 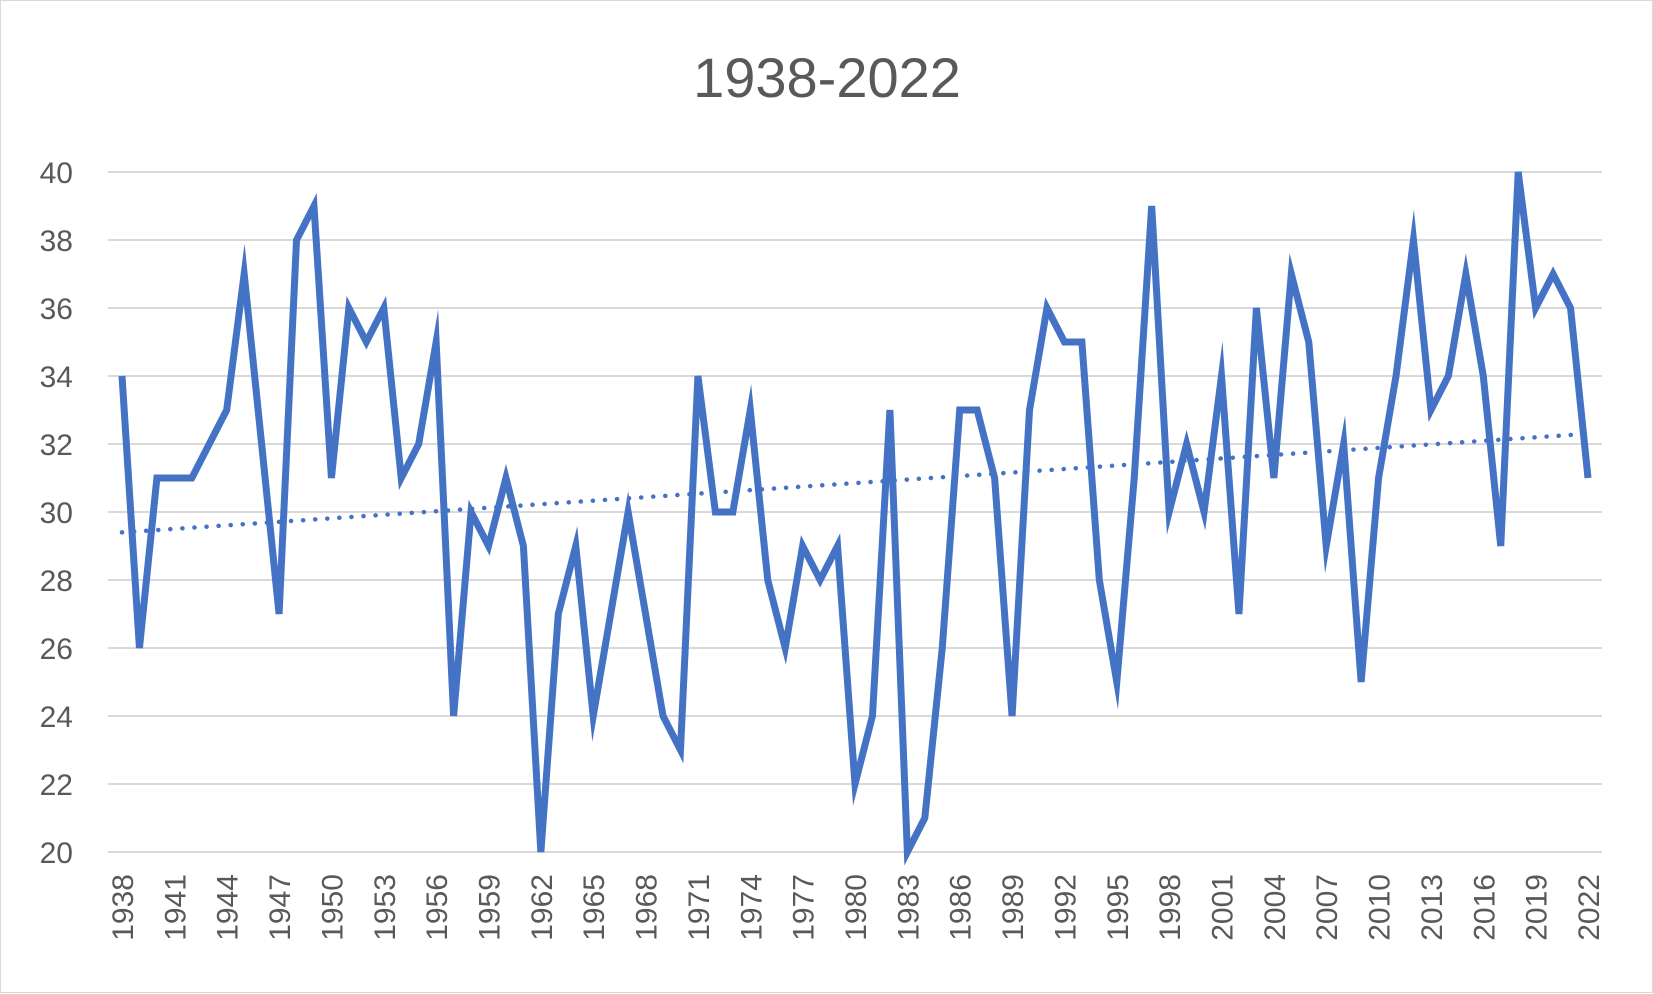 What do you see at coordinates (56, 785) in the screenshot?
I see `y-tick-label: 22` at bounding box center [56, 785].